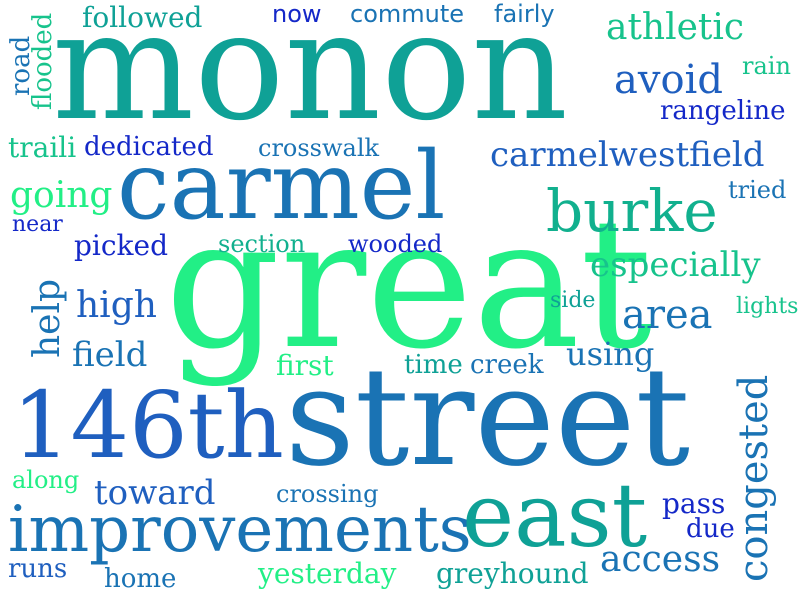 The image size is (800, 600). What do you see at coordinates (627, 155) in the screenshot?
I see `word-carmelwestfield: carmelwestfield` at bounding box center [627, 155].